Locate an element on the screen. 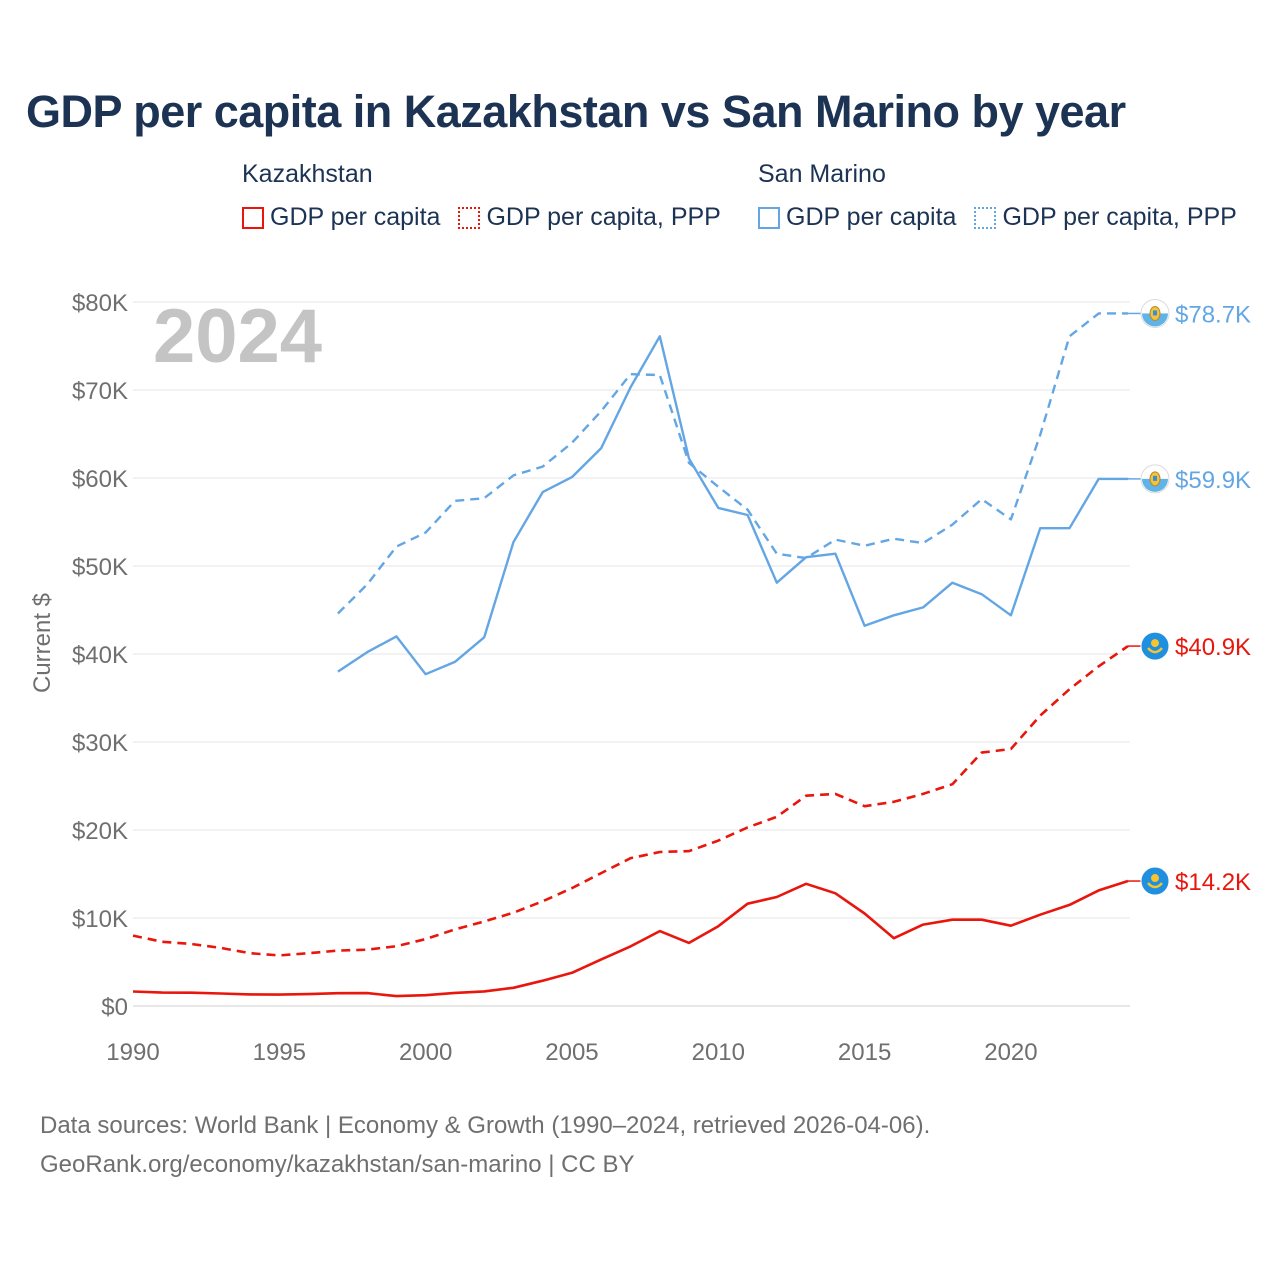 The width and height of the screenshot is (1280, 1280). legend-item-sm-gdp-ppp: GDP per capita, PPP is located at coordinates (1105, 217).